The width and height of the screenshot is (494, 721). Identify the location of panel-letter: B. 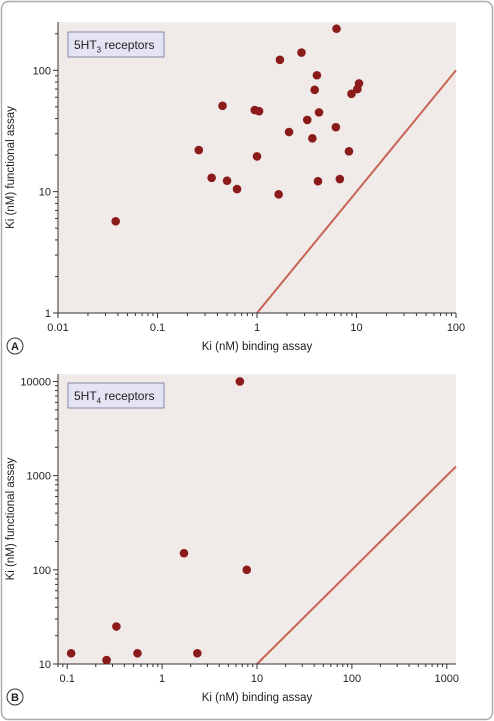
(15, 698).